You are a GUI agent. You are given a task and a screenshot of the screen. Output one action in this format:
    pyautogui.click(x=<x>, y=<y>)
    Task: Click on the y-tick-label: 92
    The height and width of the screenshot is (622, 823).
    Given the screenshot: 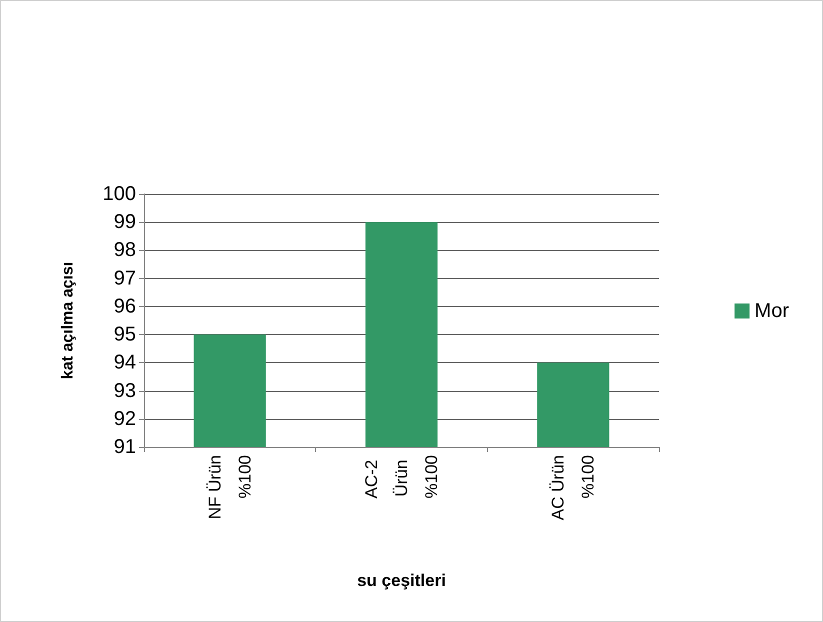 What is the action you would take?
    pyautogui.click(x=125, y=419)
    